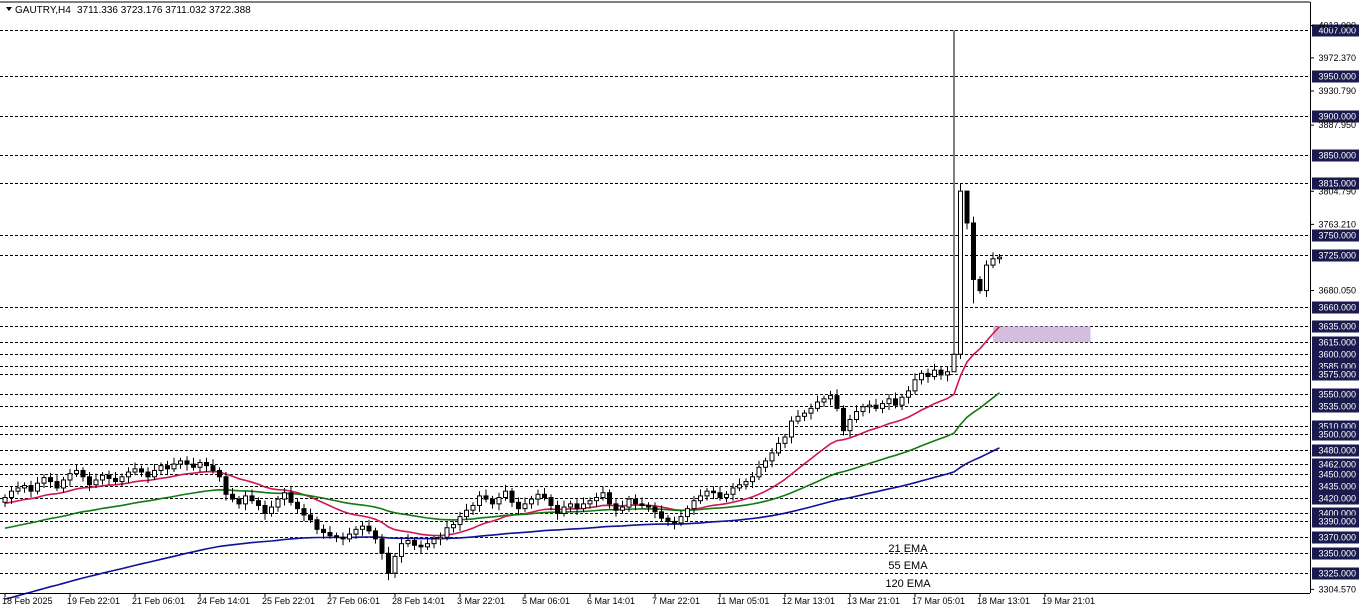  What do you see at coordinates (1337, 514) in the screenshot?
I see `level-label: 3400.000` at bounding box center [1337, 514].